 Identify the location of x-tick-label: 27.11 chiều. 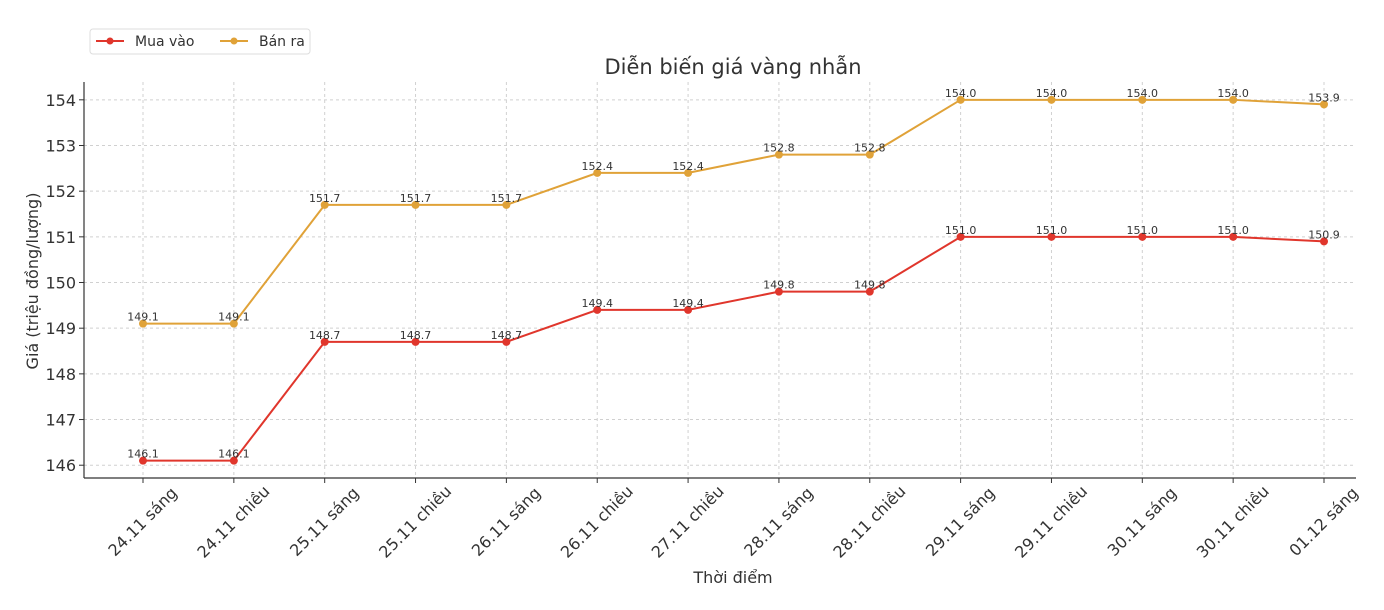
(688, 522).